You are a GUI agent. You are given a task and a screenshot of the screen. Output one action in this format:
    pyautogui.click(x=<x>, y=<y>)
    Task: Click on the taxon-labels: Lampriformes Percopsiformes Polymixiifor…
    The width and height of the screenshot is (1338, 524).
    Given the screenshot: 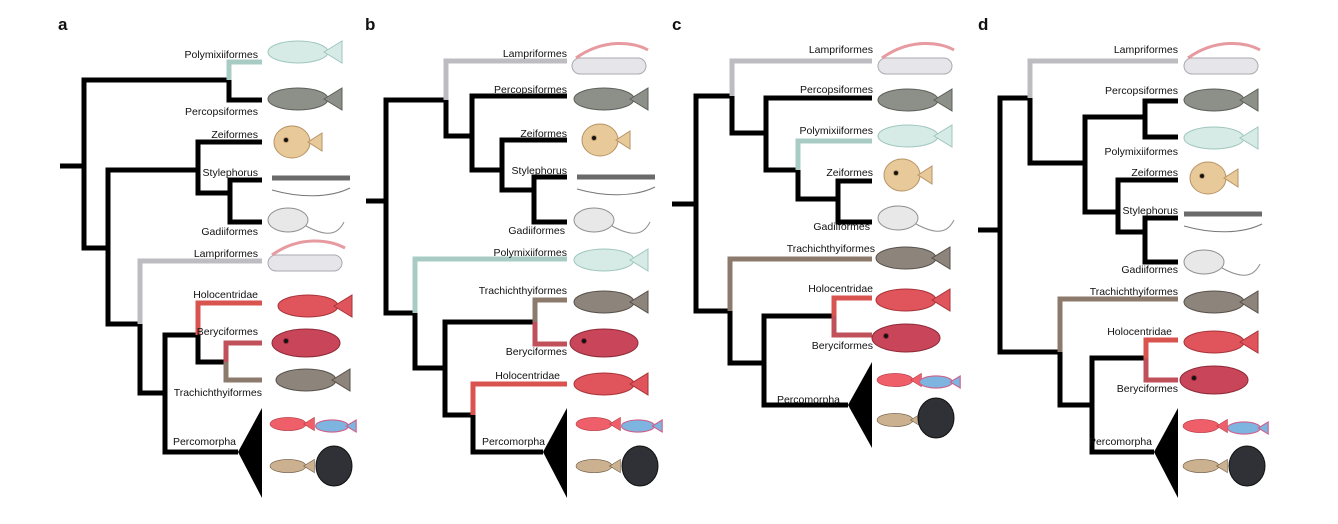 What is the action you would take?
    pyautogui.click(x=826, y=225)
    